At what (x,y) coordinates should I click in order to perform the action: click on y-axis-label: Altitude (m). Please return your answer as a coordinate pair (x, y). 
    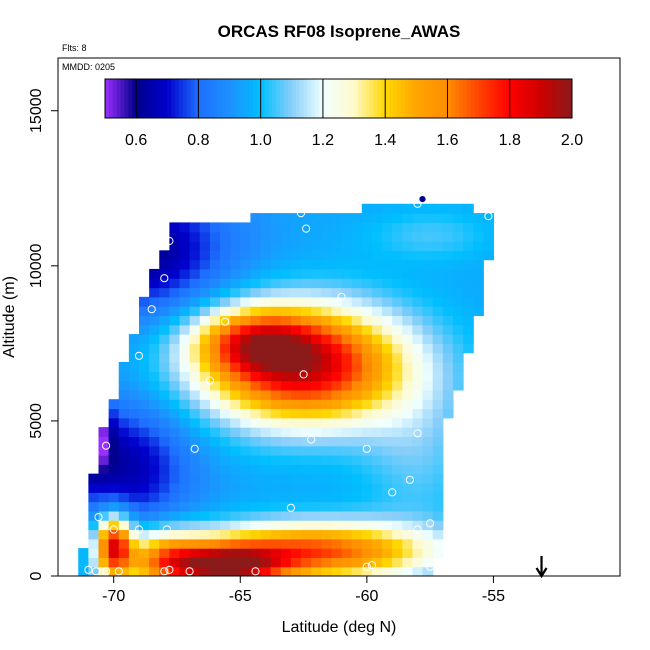
    Looking at the image, I should click on (9, 317).